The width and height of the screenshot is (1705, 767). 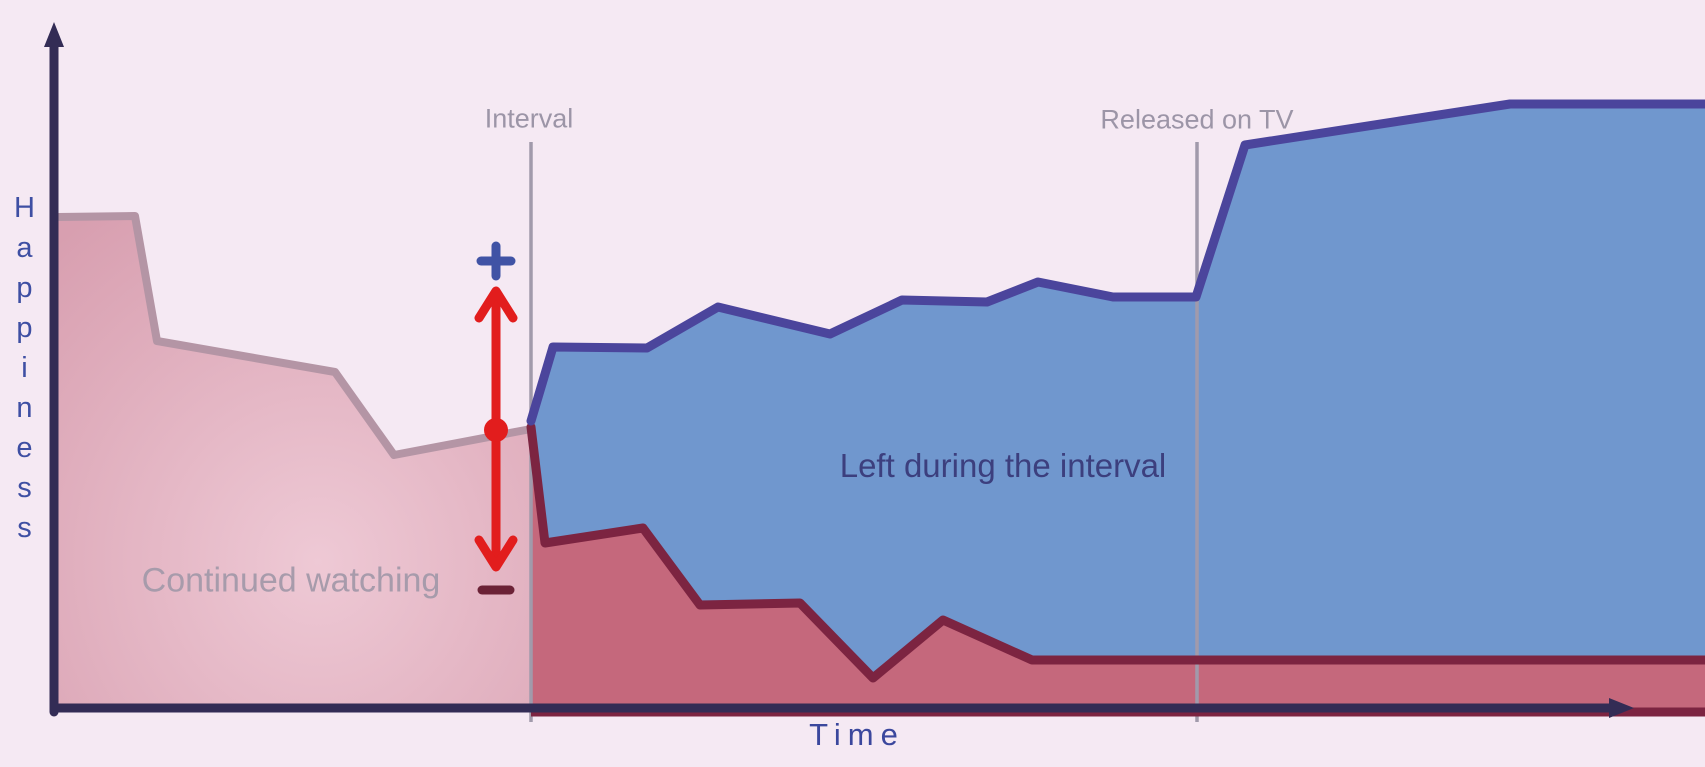 I want to click on plus-icon, so click(x=496, y=261).